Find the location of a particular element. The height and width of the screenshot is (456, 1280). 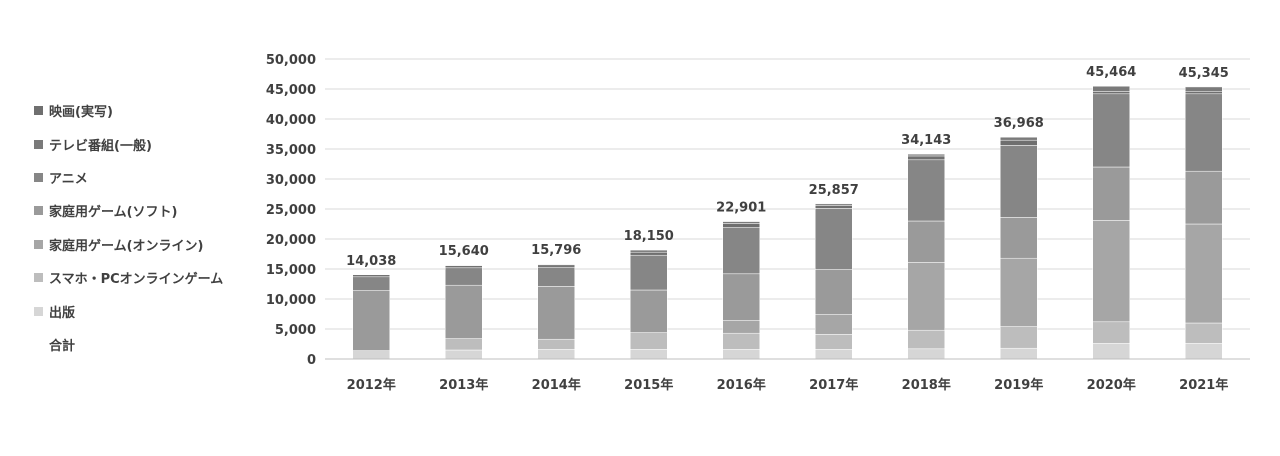

legend-label: 家庭用ゲーム(ソフト) is located at coordinates (113, 213).